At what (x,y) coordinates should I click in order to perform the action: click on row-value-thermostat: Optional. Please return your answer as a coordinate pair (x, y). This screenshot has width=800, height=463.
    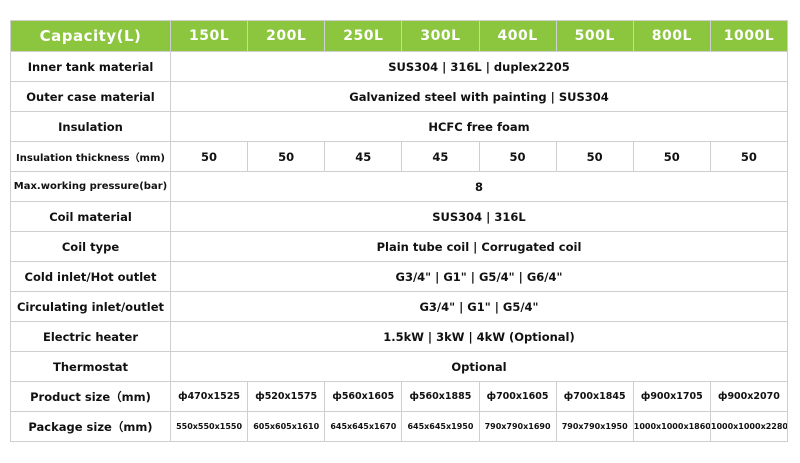
    Looking at the image, I should click on (479, 366).